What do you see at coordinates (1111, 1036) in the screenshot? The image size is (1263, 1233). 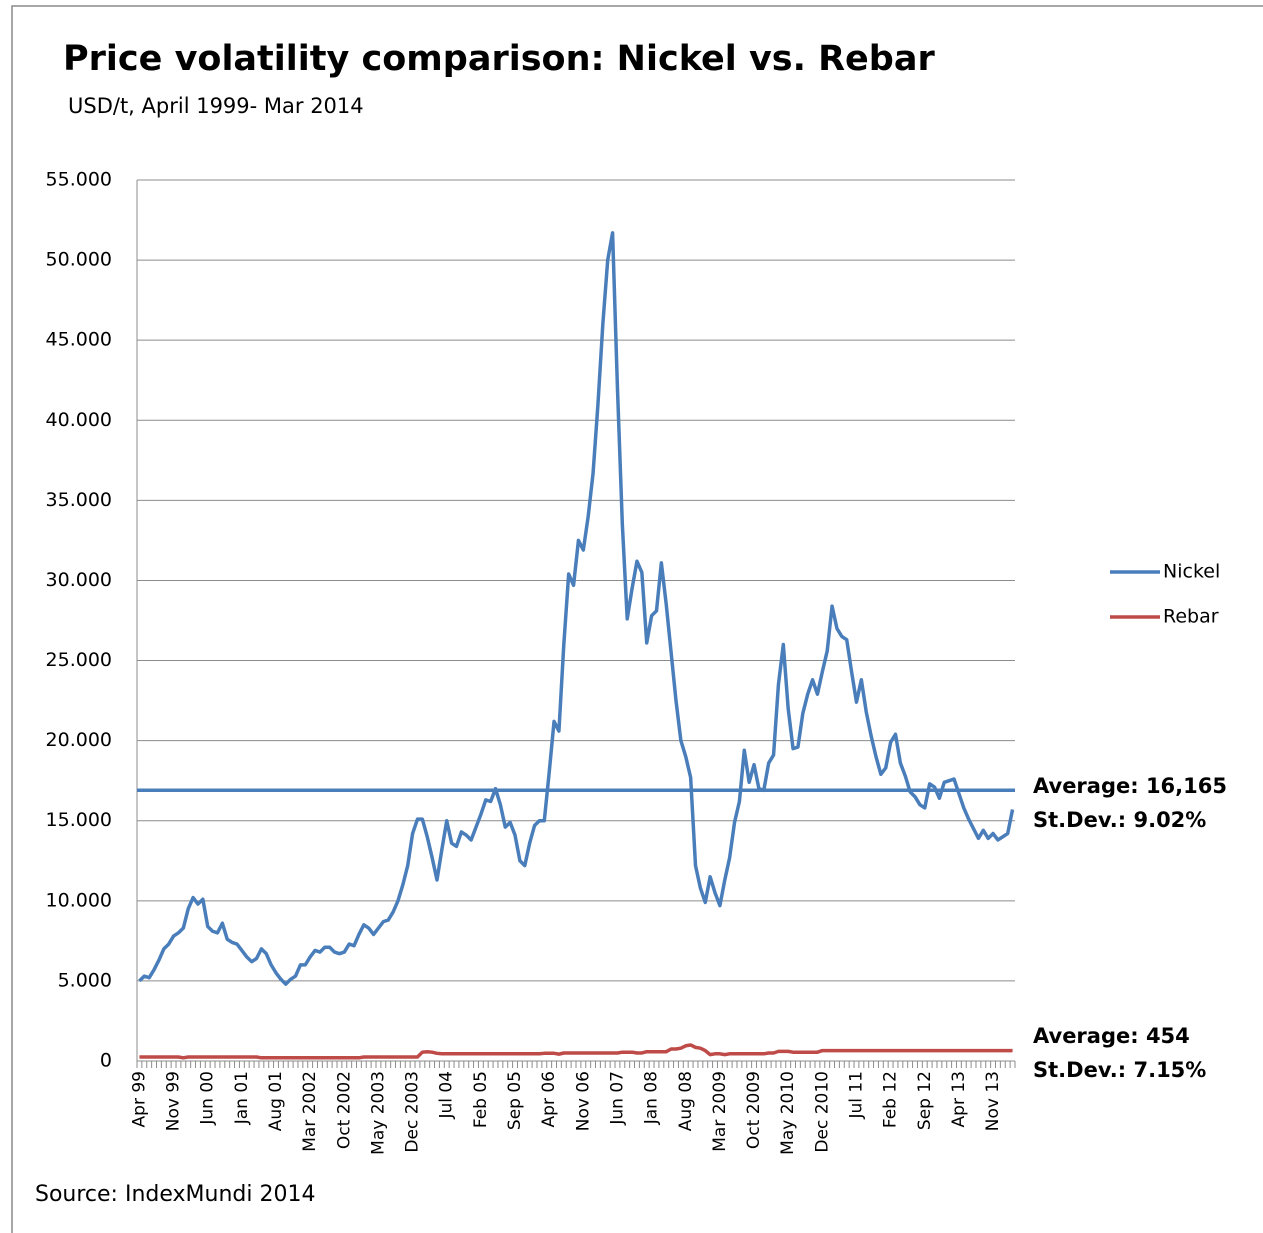 I see `annotation: Average: 454` at bounding box center [1111, 1036].